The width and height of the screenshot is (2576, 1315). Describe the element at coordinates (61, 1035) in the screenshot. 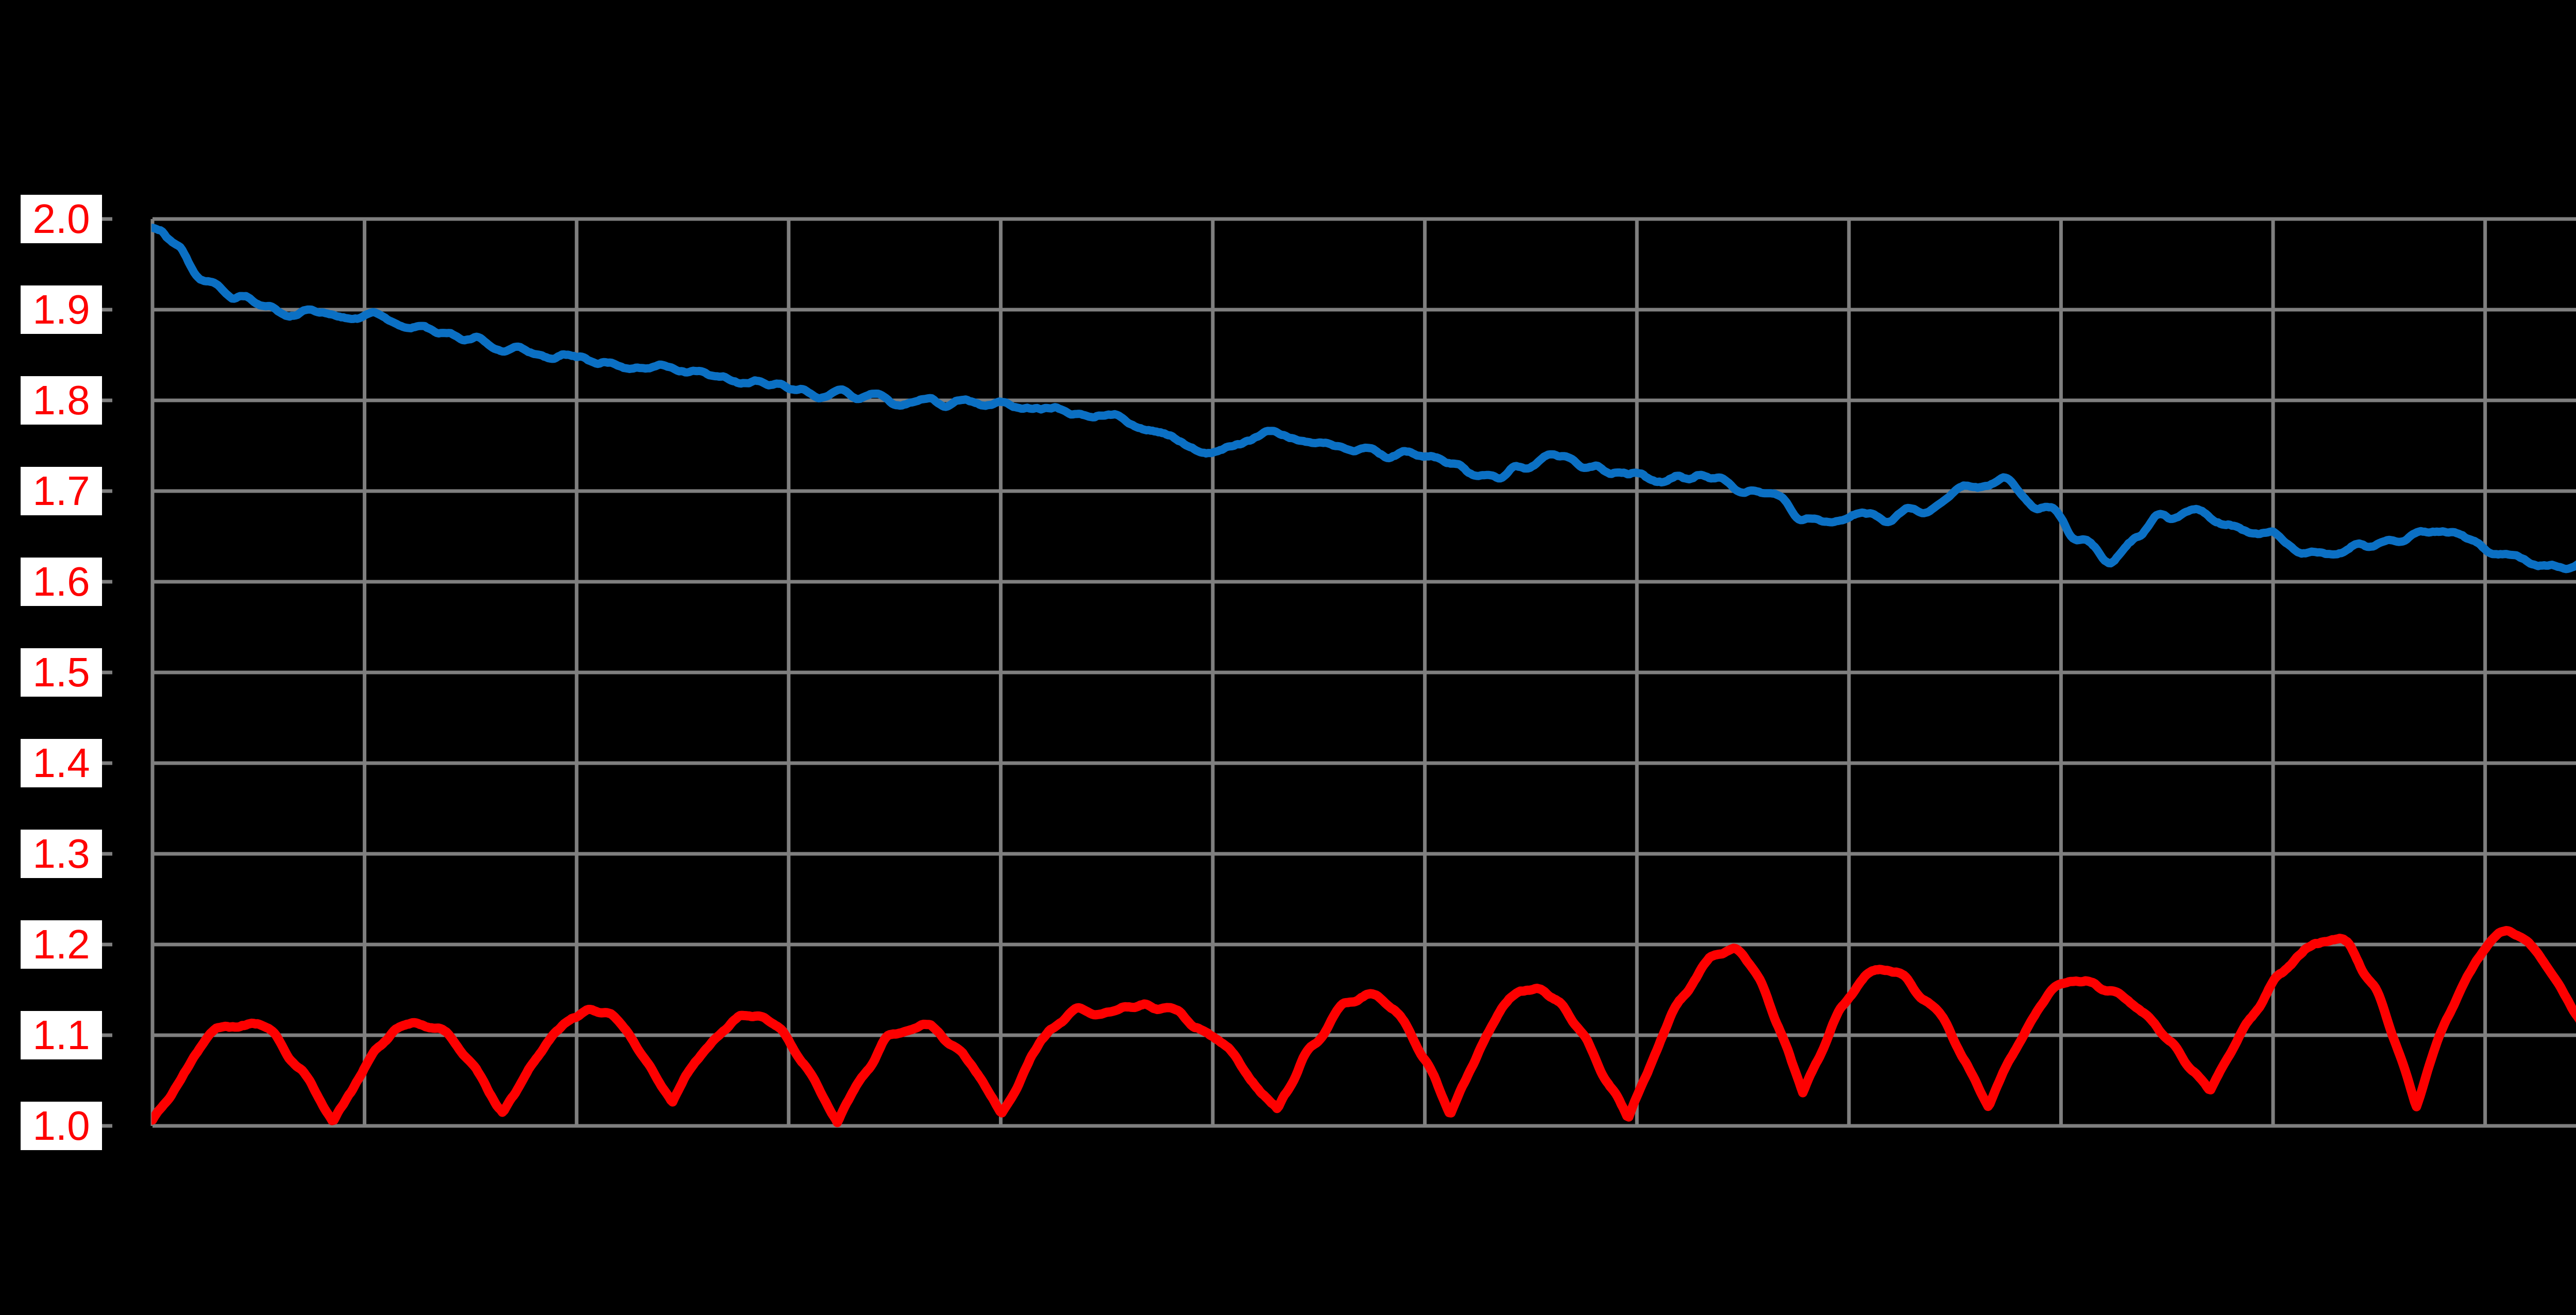

I see `left-axis-label: 1.1` at that location.